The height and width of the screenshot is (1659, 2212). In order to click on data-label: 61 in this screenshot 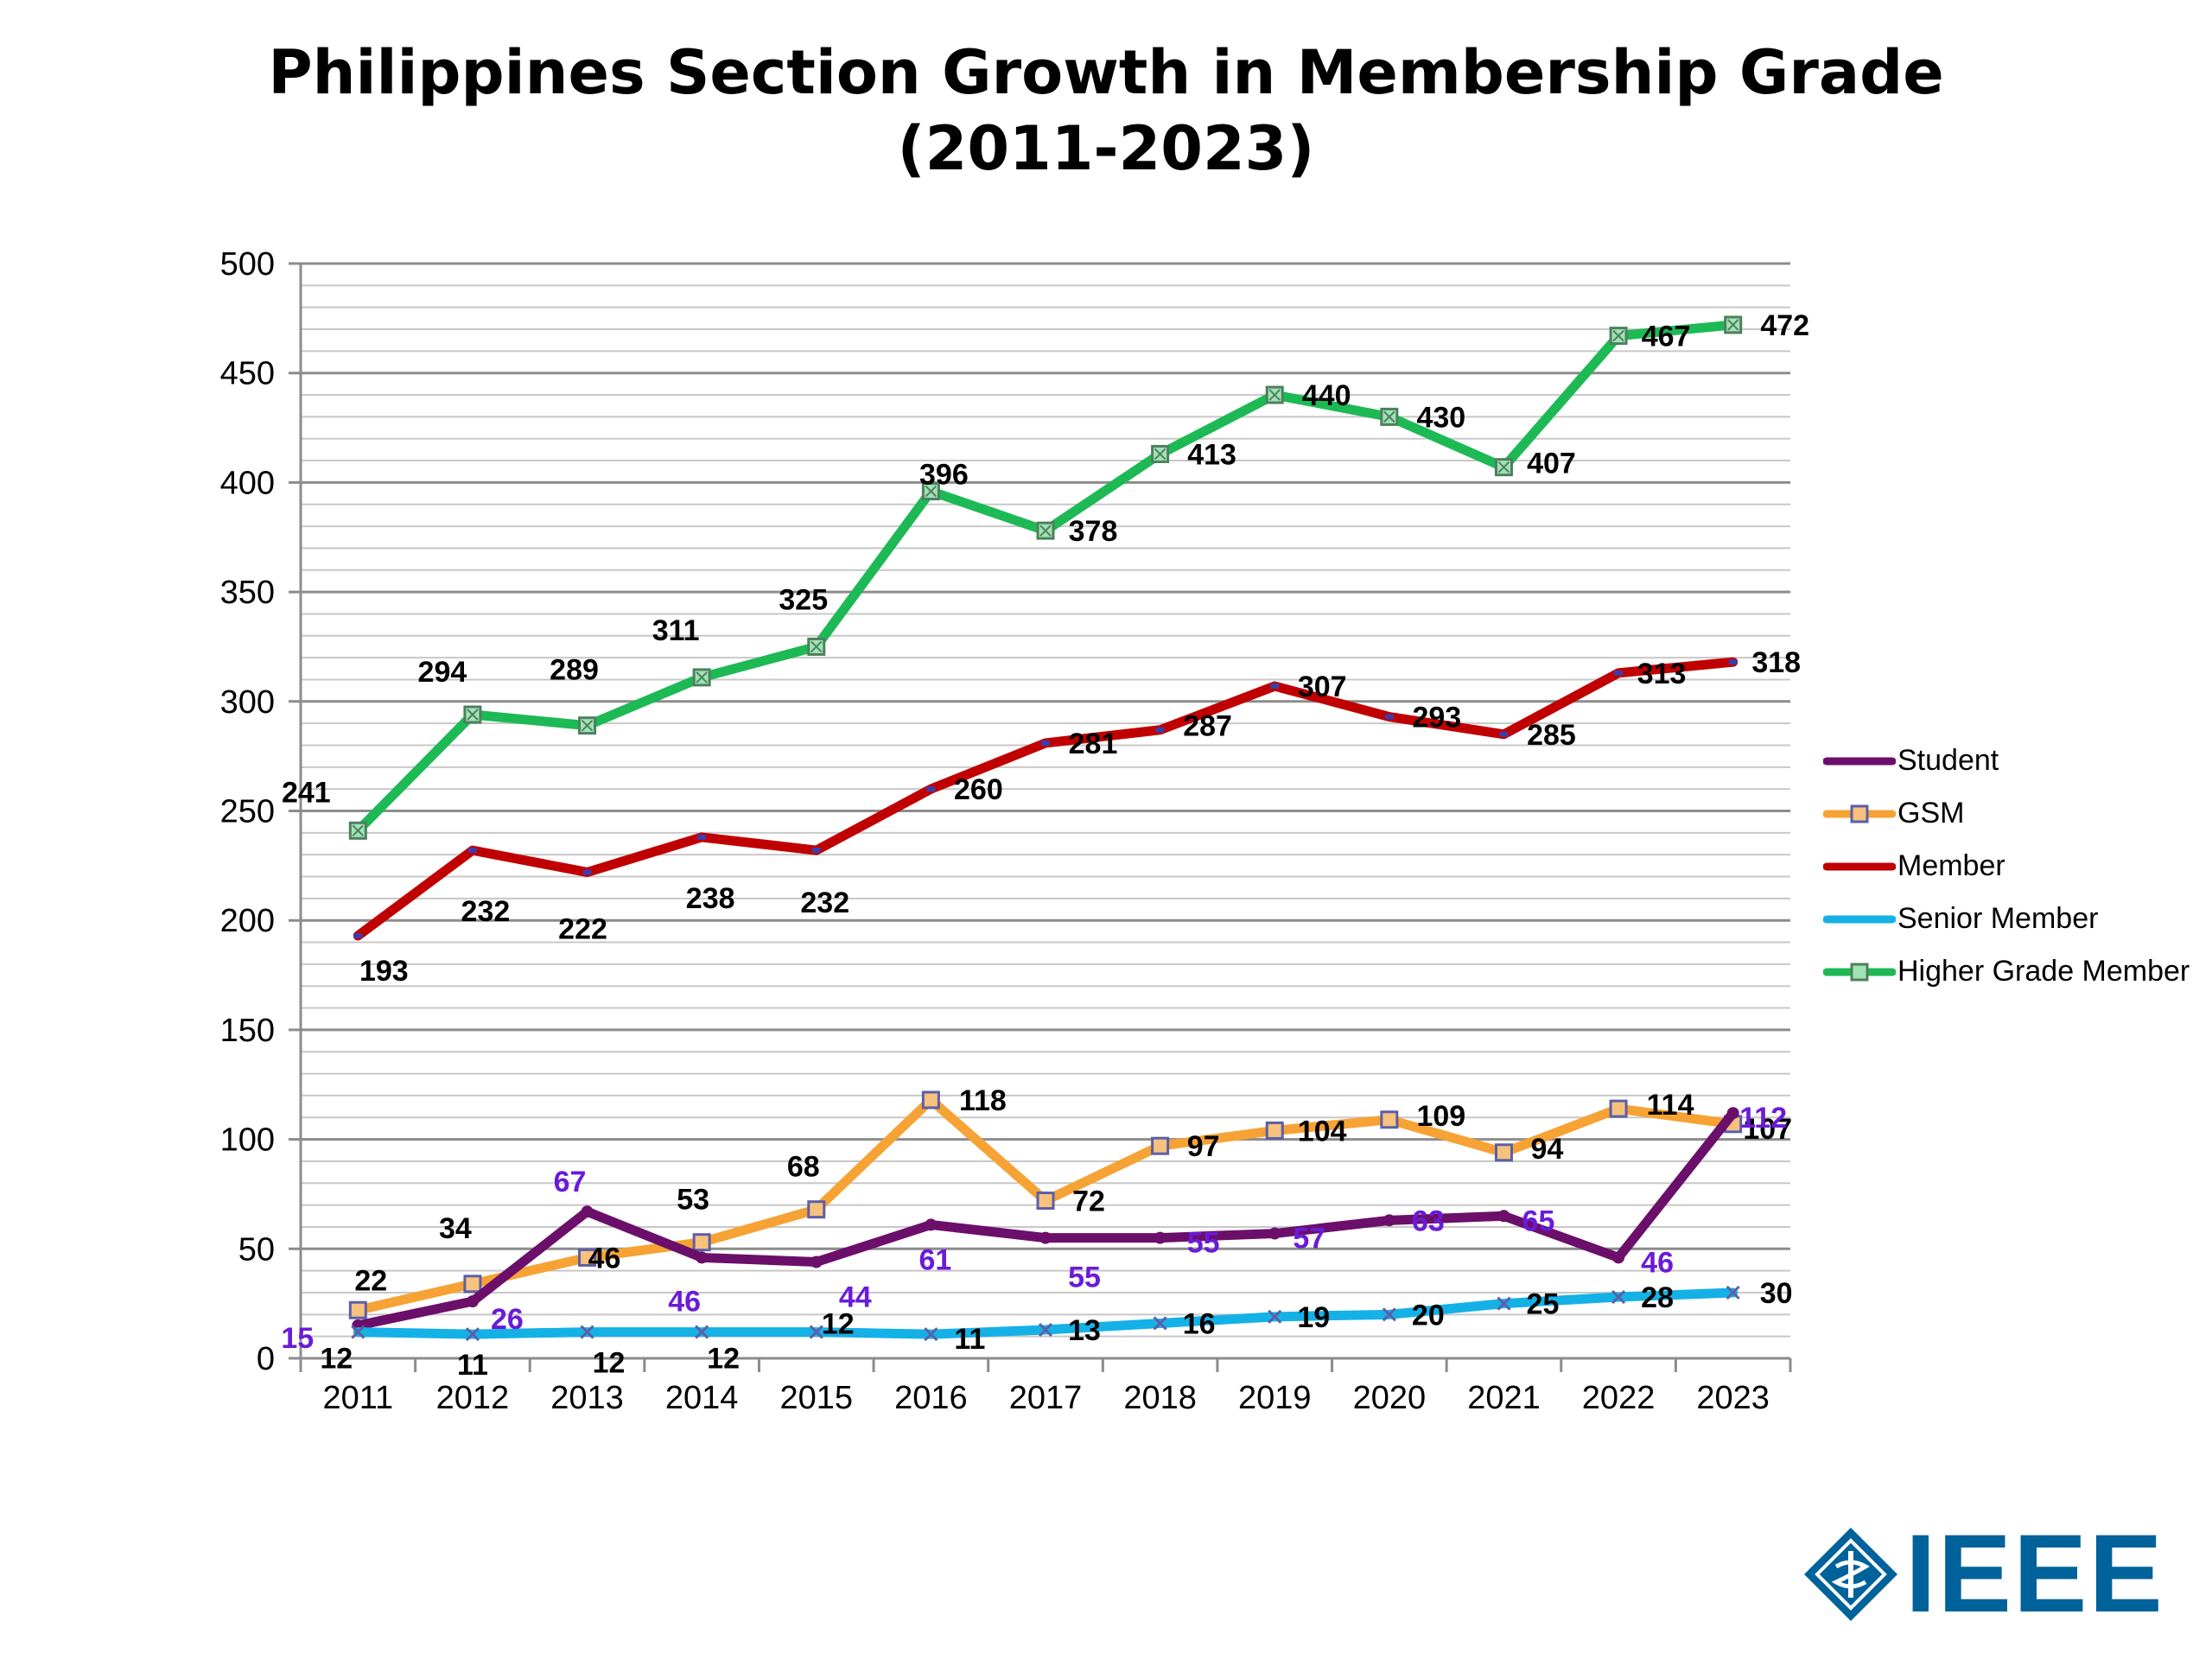, I will do `click(934, 1259)`.